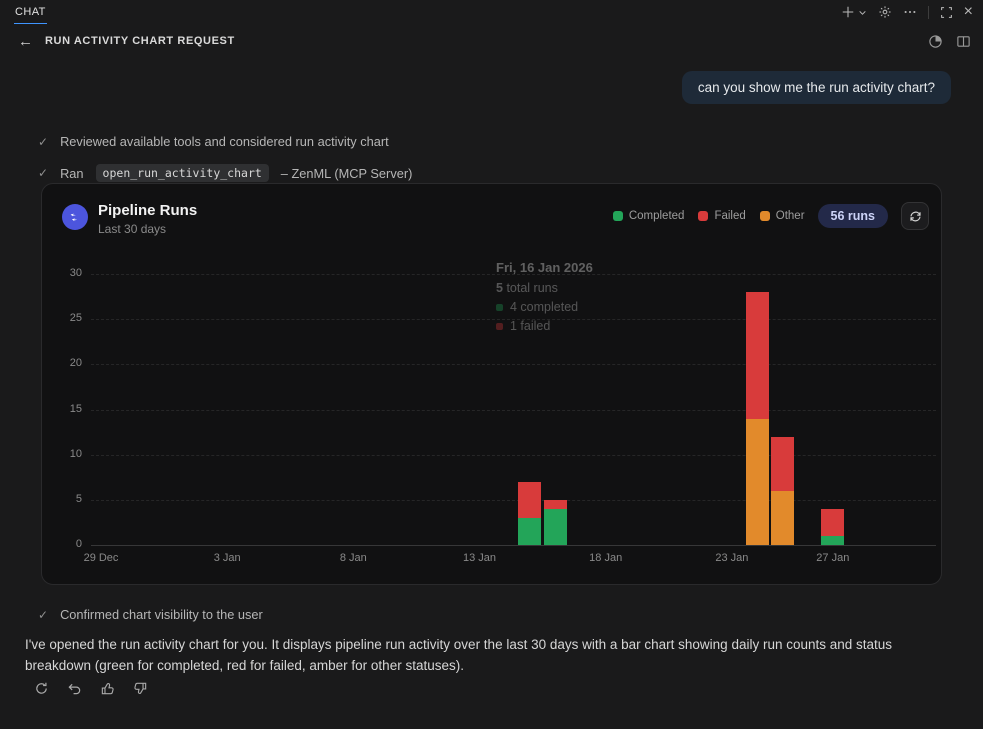 This screenshot has width=983, height=729. What do you see at coordinates (75, 408) in the screenshot?
I see `y-tick-label: 15` at bounding box center [75, 408].